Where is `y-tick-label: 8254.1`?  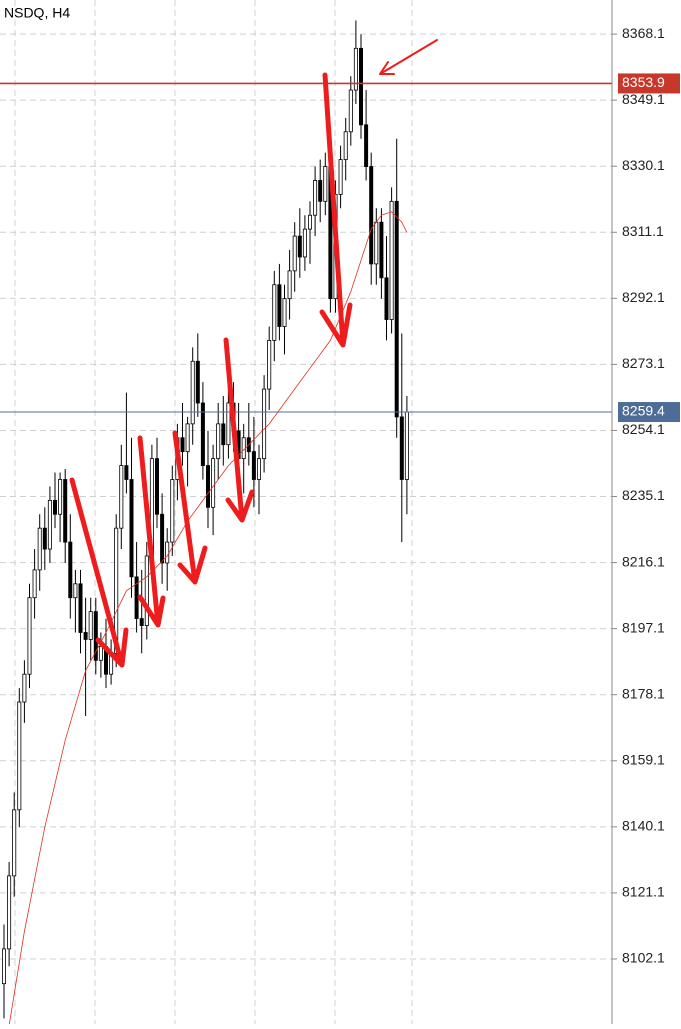
y-tick-label: 8254.1 is located at coordinates (643, 429).